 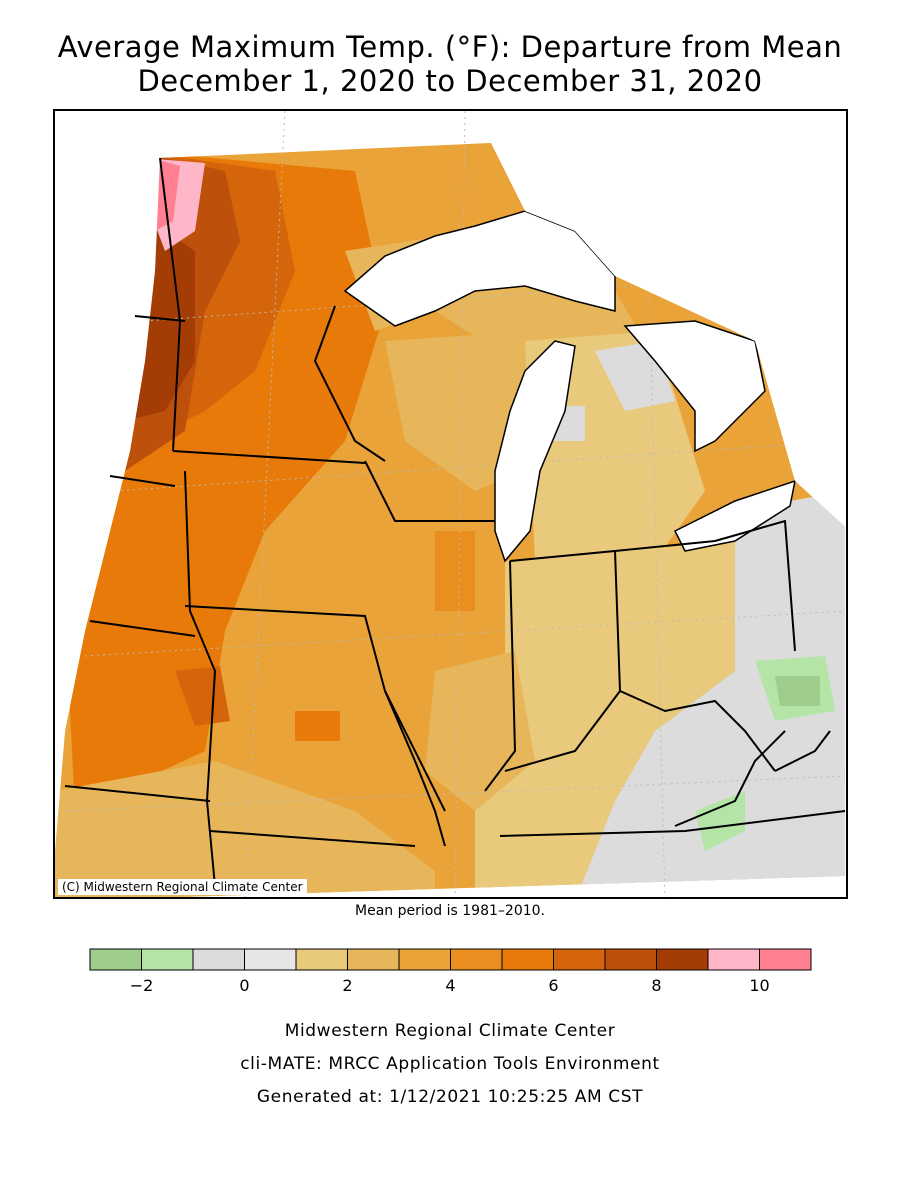 What do you see at coordinates (450, 911) in the screenshot?
I see `mean-period-note: Mean period is 1981–2010.` at bounding box center [450, 911].